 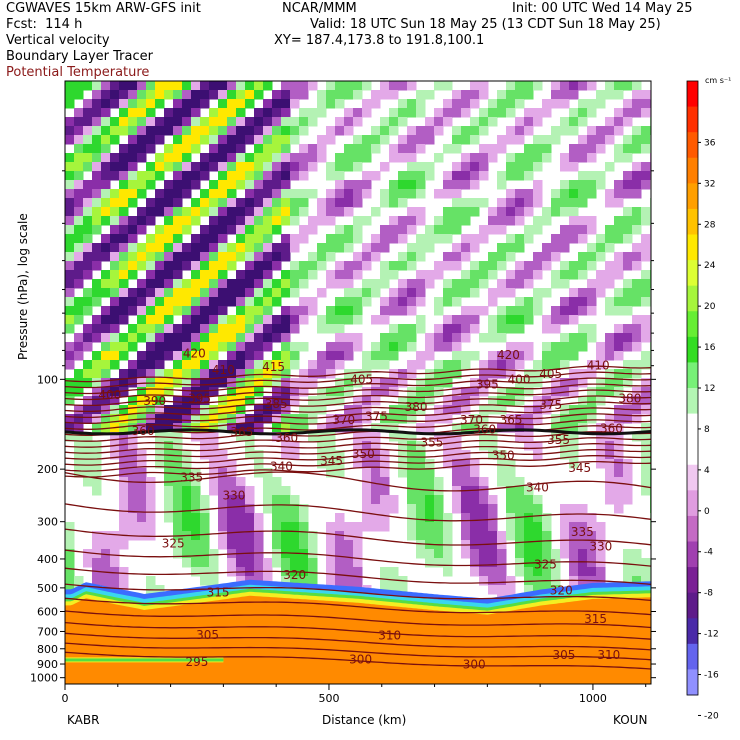 What do you see at coordinates (319, 8) in the screenshot?
I see `org-label: NCAR/MMM` at bounding box center [319, 8].